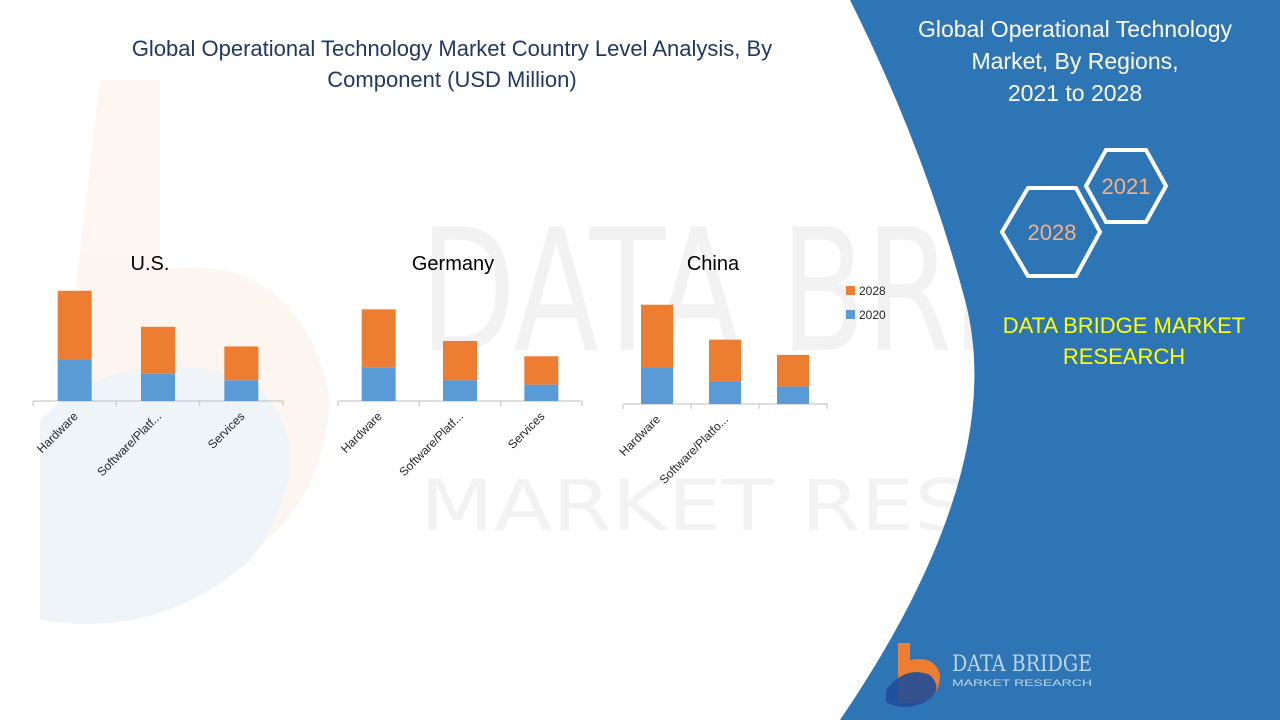 Image resolution: width=1280 pixels, height=720 pixels. I want to click on hexagon-2028: 2028, so click(1051, 232).